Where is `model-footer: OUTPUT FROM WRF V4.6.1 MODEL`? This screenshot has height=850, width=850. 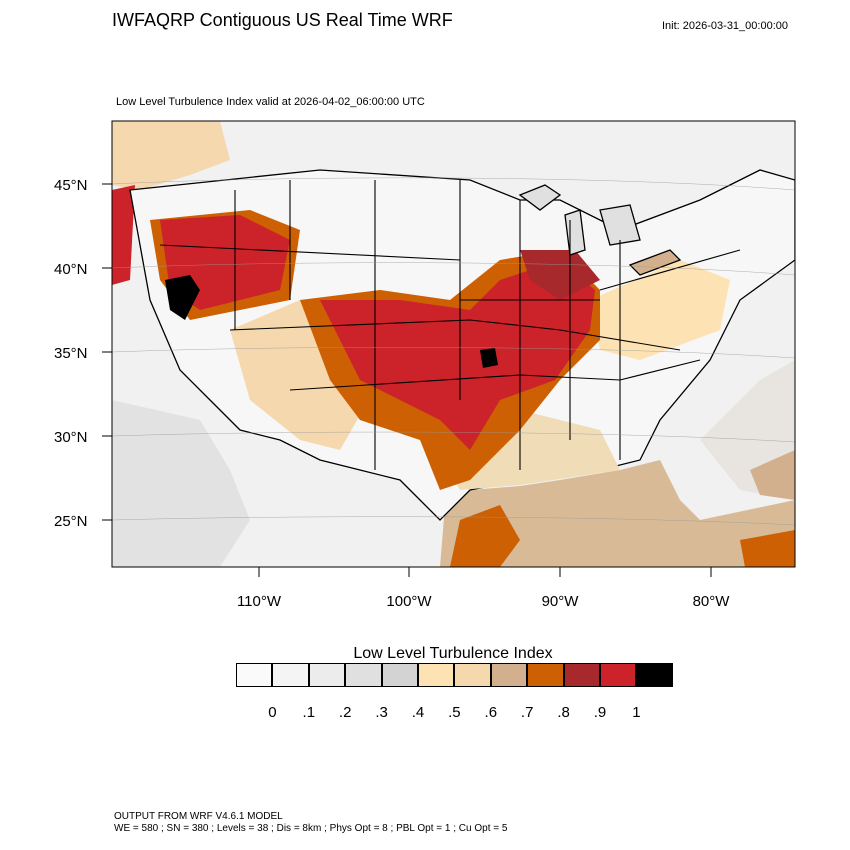
model-footer: OUTPUT FROM WRF V4.6.1 MODEL is located at coordinates (198, 816).